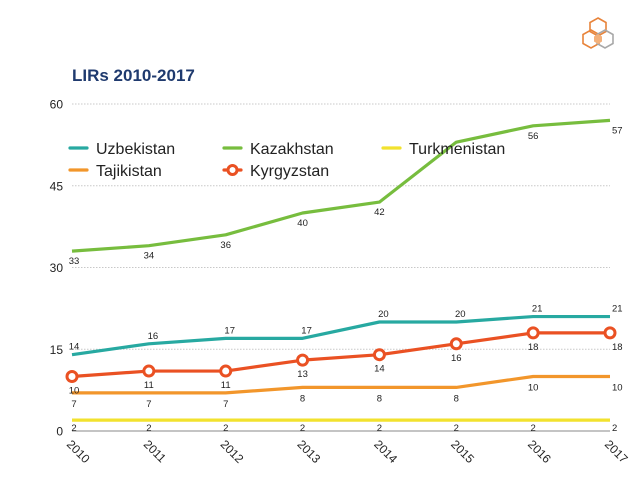  Describe the element at coordinates (57, 105) in the screenshot. I see `y-tick-label: 60` at that location.